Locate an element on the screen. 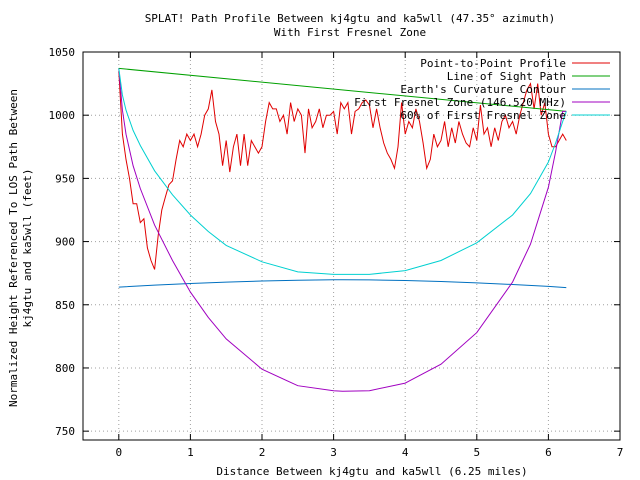 The width and height of the screenshot is (640, 480). legend-label-4: First Fresnel Zone (146.520 MHz) is located at coordinates (460, 102).